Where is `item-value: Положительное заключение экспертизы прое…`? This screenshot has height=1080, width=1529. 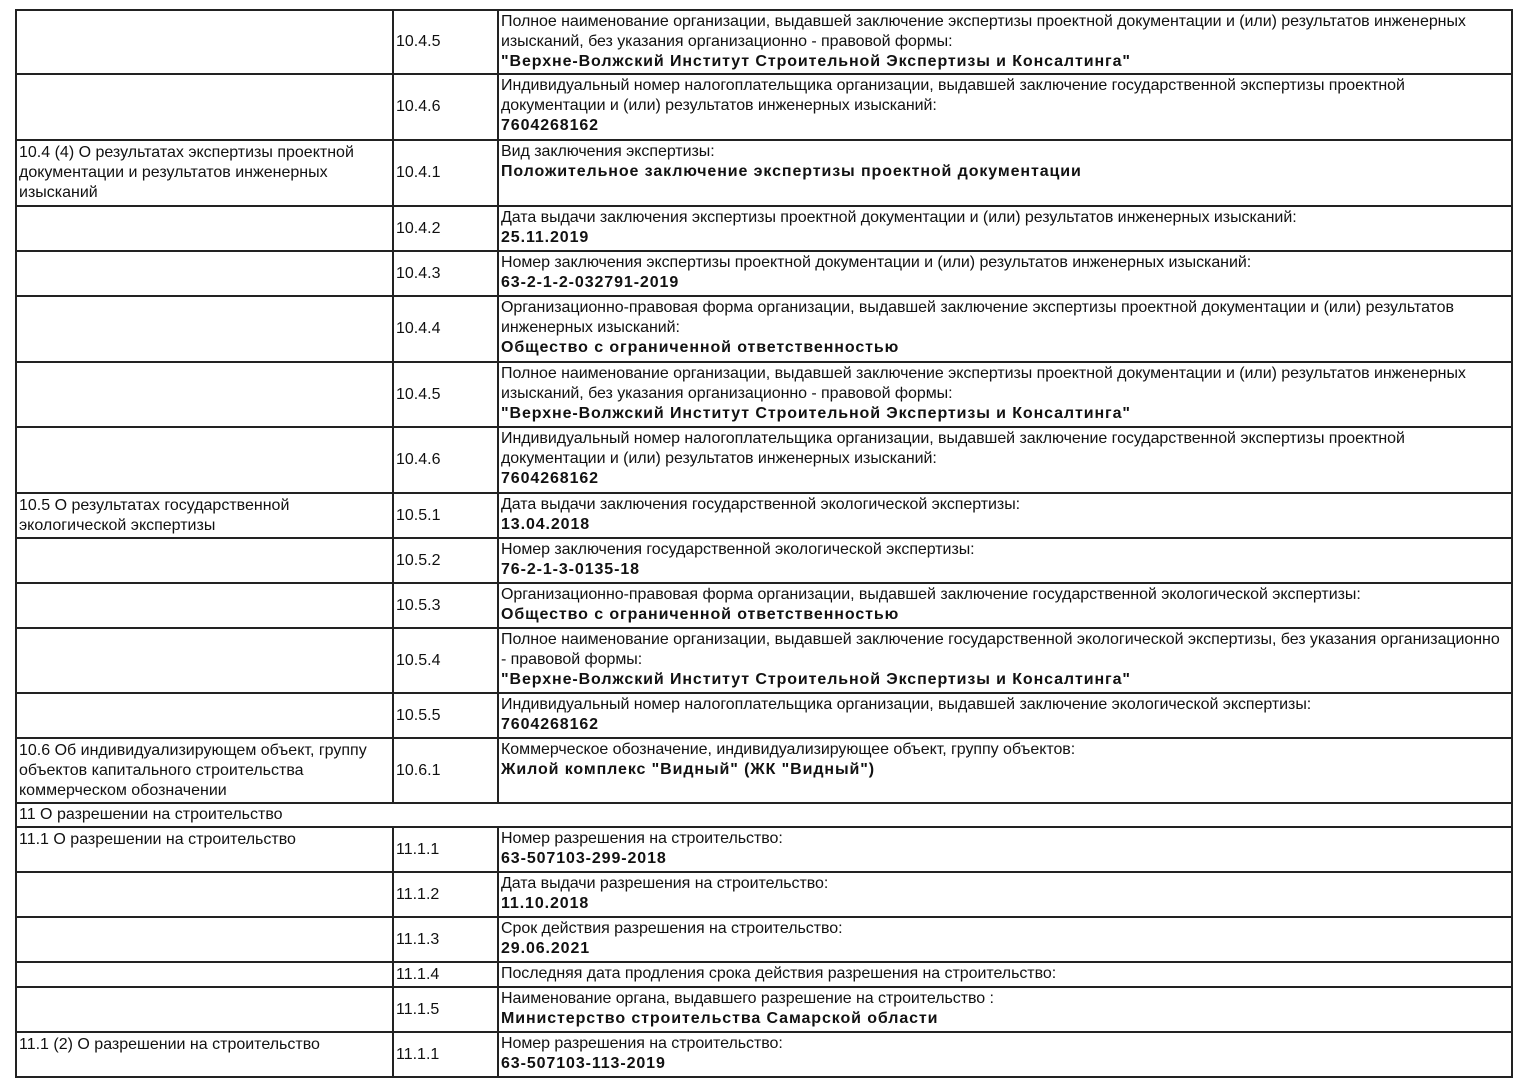
item-value: Положительное заключение экспертизы прое… is located at coordinates (791, 171).